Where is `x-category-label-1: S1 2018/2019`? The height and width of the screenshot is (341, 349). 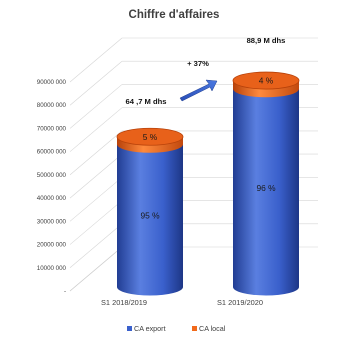 x-category-label-1: S1 2018/2019 is located at coordinates (124, 302).